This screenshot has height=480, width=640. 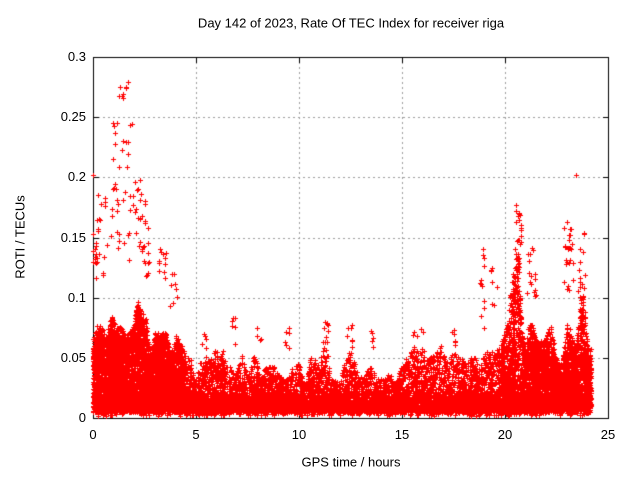 I want to click on y-tick-label: 0, so click(x=82, y=417).